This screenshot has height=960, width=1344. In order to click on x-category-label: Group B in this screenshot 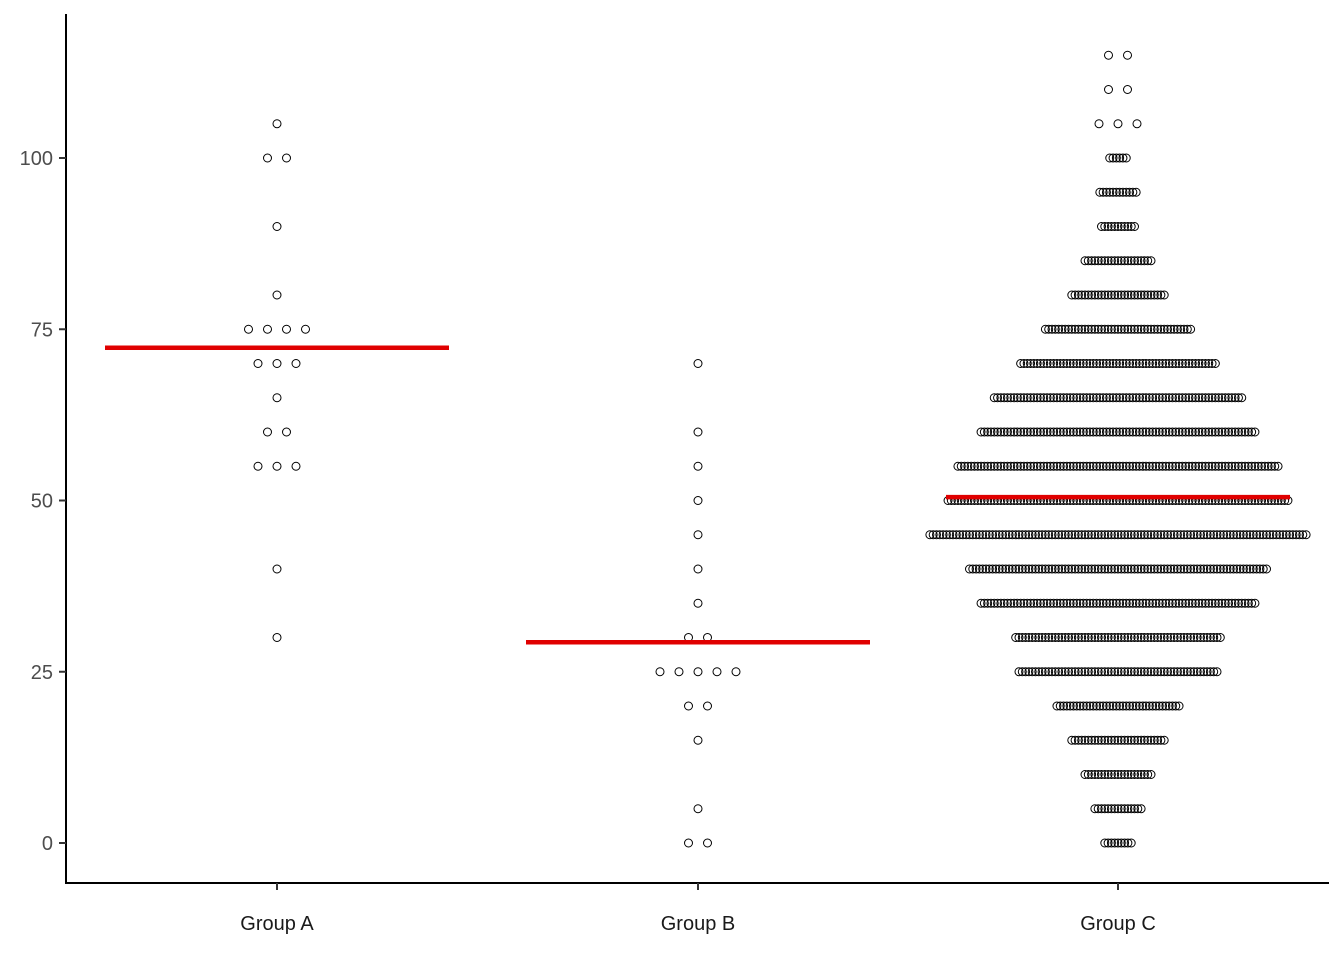, I will do `click(698, 924)`.